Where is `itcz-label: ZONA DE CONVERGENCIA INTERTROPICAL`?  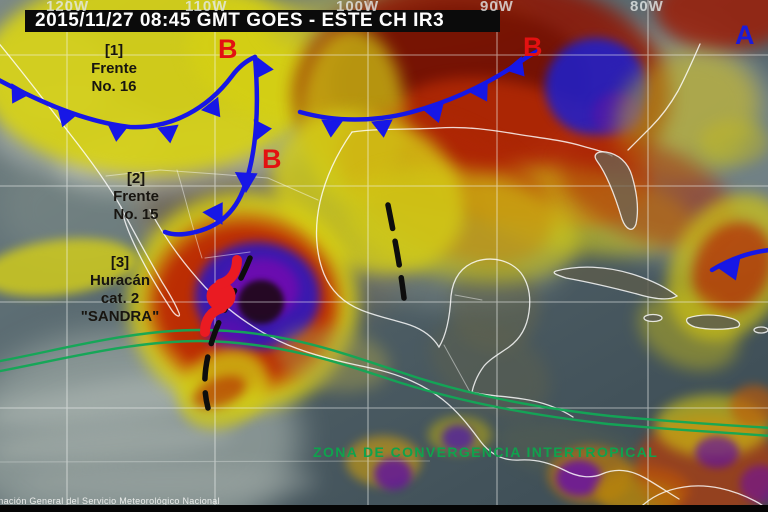 itcz-label: ZONA DE CONVERGENCIA INTERTROPICAL is located at coordinates (486, 452).